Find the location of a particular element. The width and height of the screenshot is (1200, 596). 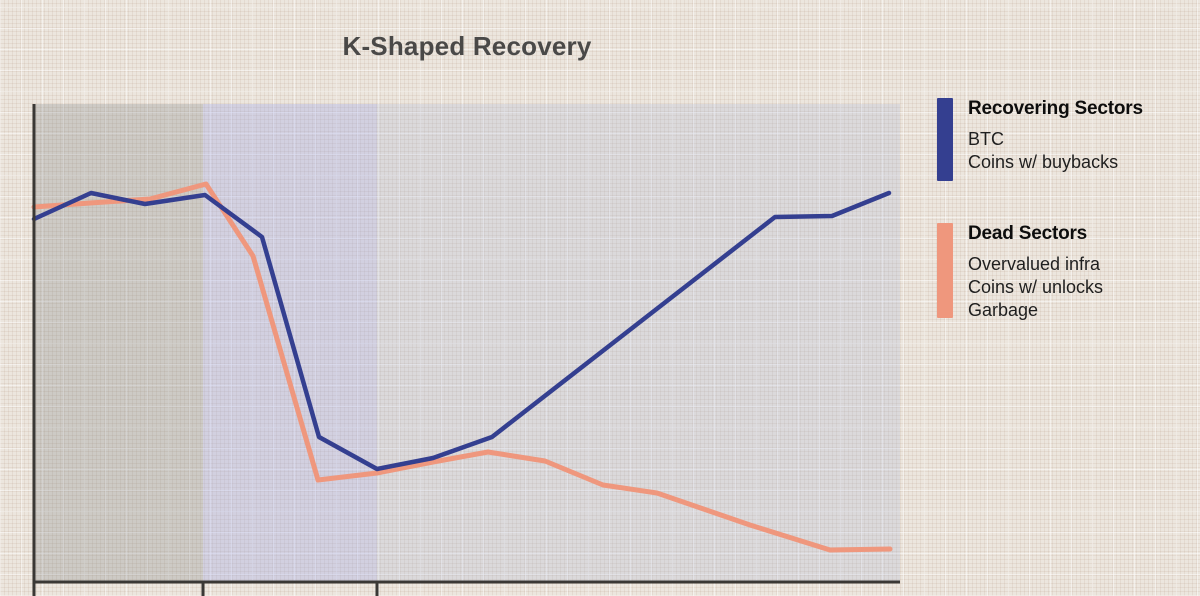

legend-item-btc: BTC is located at coordinates (986, 139).